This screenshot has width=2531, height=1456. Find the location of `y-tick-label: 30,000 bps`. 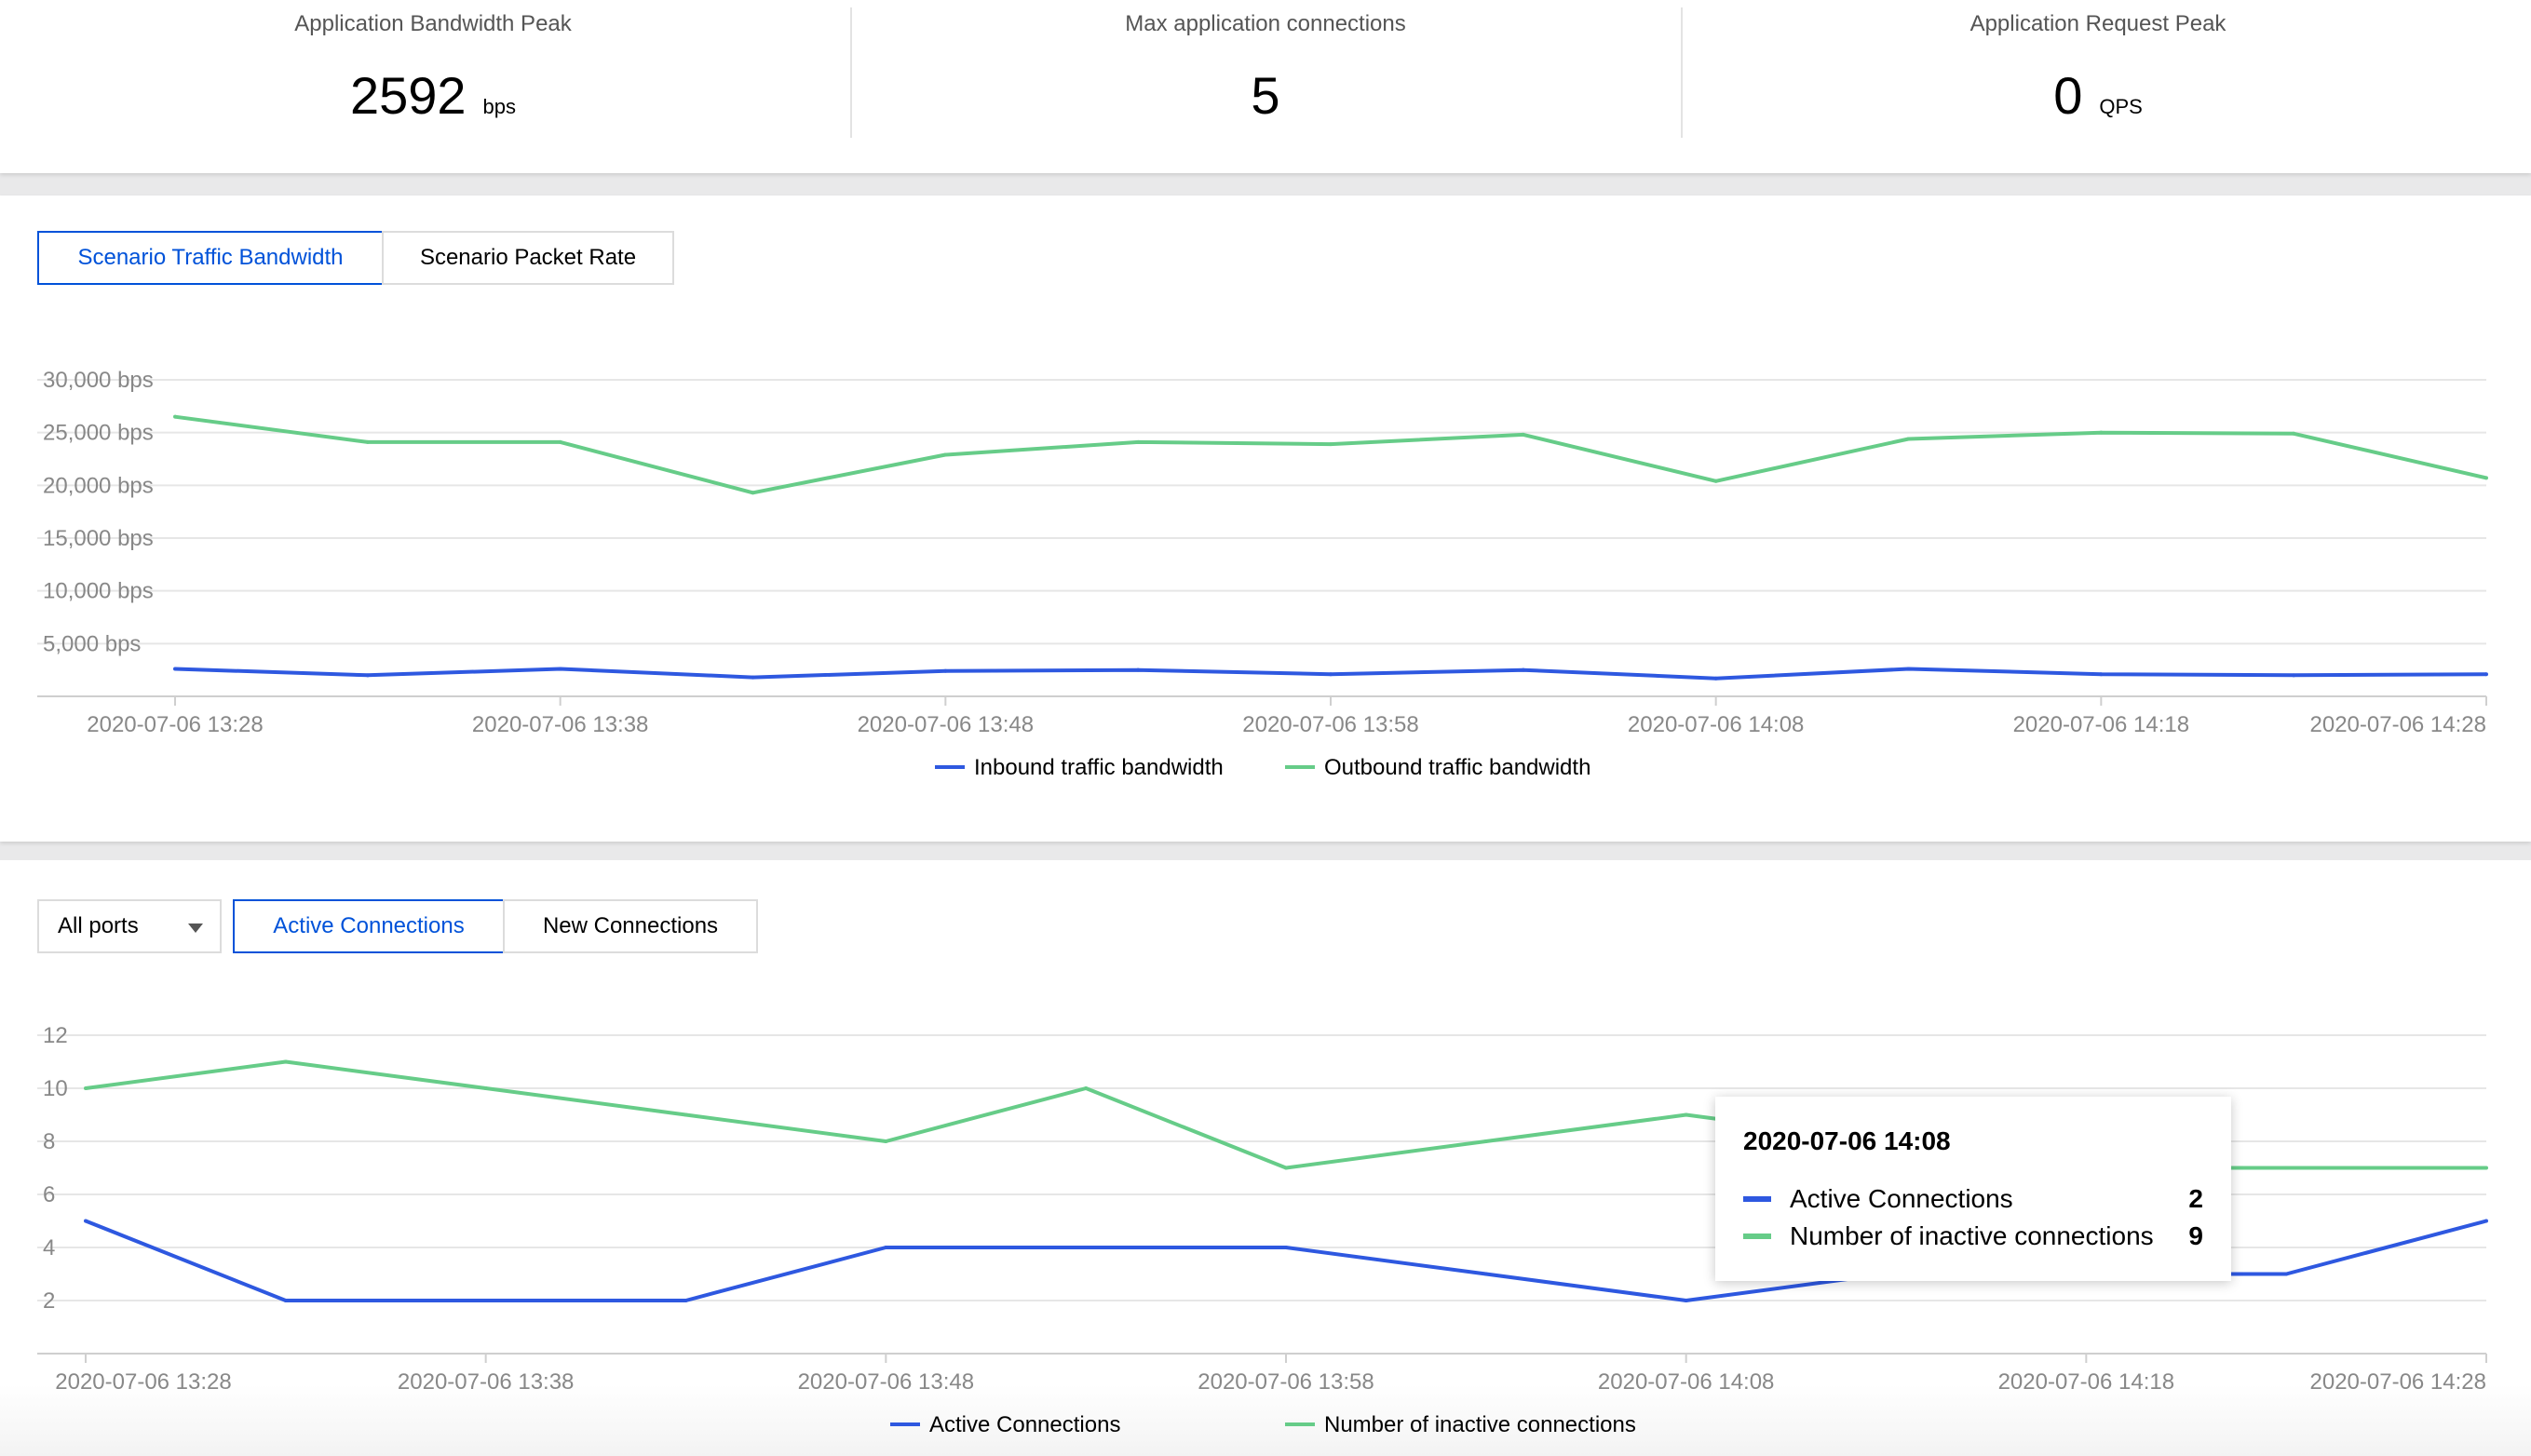

y-tick-label: 30,000 bps is located at coordinates (98, 380).